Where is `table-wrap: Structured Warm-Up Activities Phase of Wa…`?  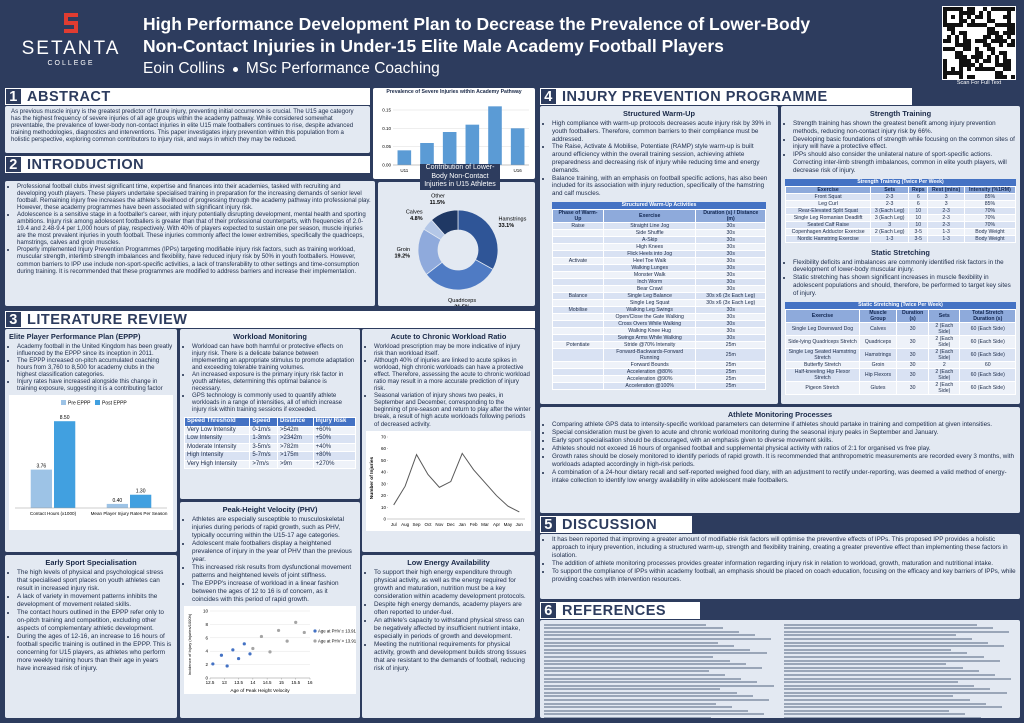 table-wrap: Structured Warm-Up Activities Phase of Wa… is located at coordinates (659, 295).